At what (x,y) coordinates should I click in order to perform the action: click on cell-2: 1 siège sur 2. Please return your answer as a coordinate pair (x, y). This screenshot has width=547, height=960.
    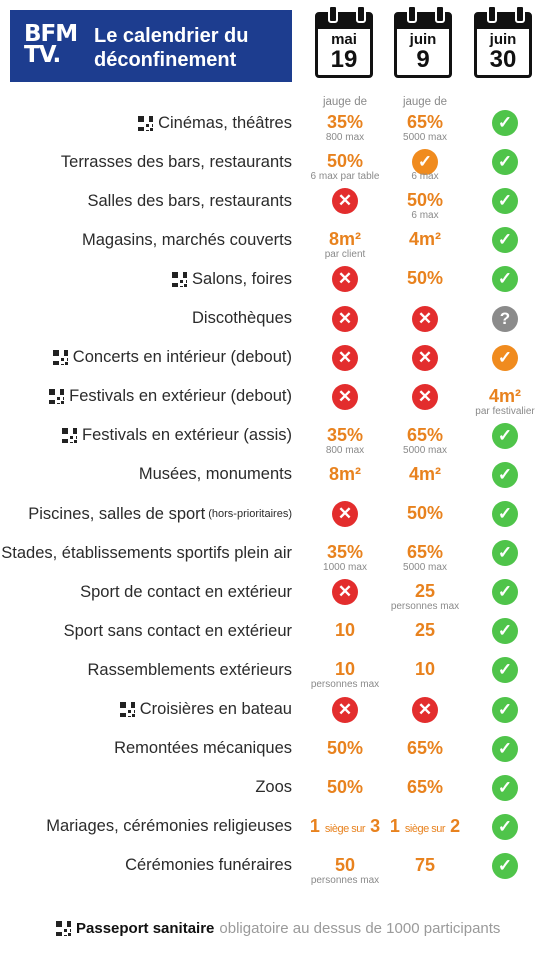
    Looking at the image, I should click on (425, 827).